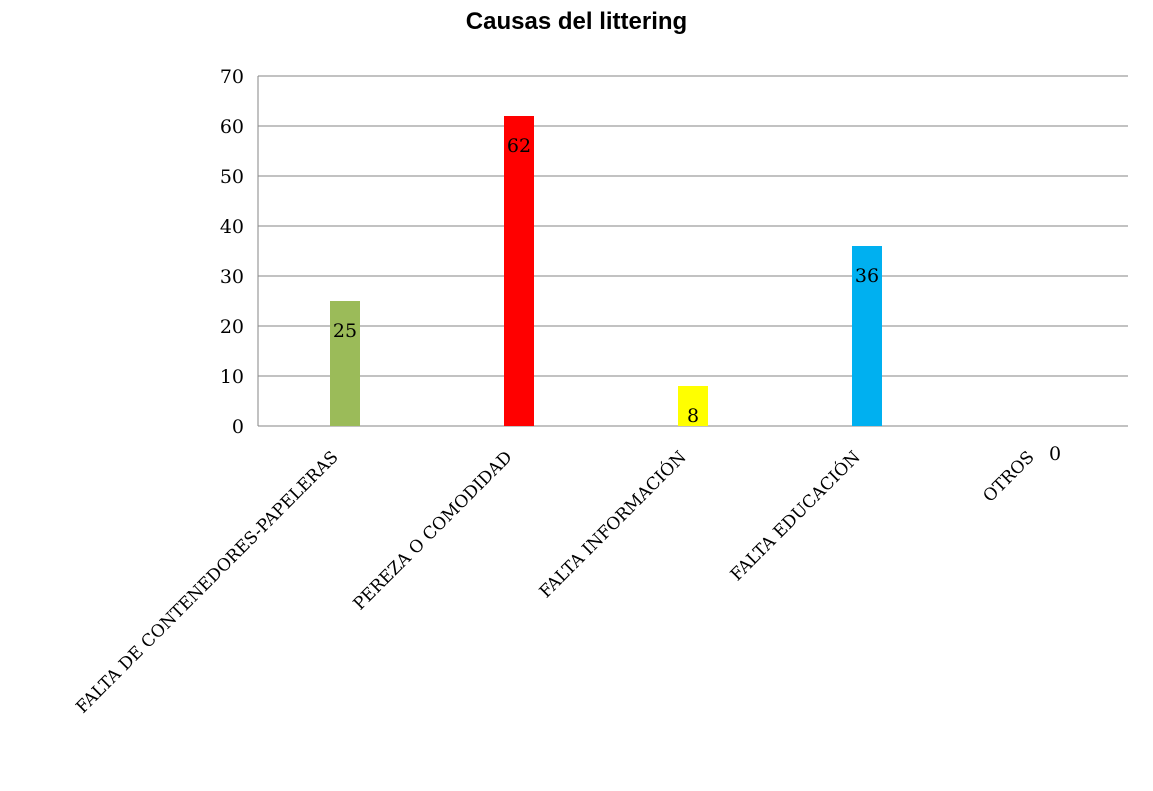 The width and height of the screenshot is (1153, 791). Describe the element at coordinates (576, 21) in the screenshot. I see `chart-title: Causas del littering` at that location.